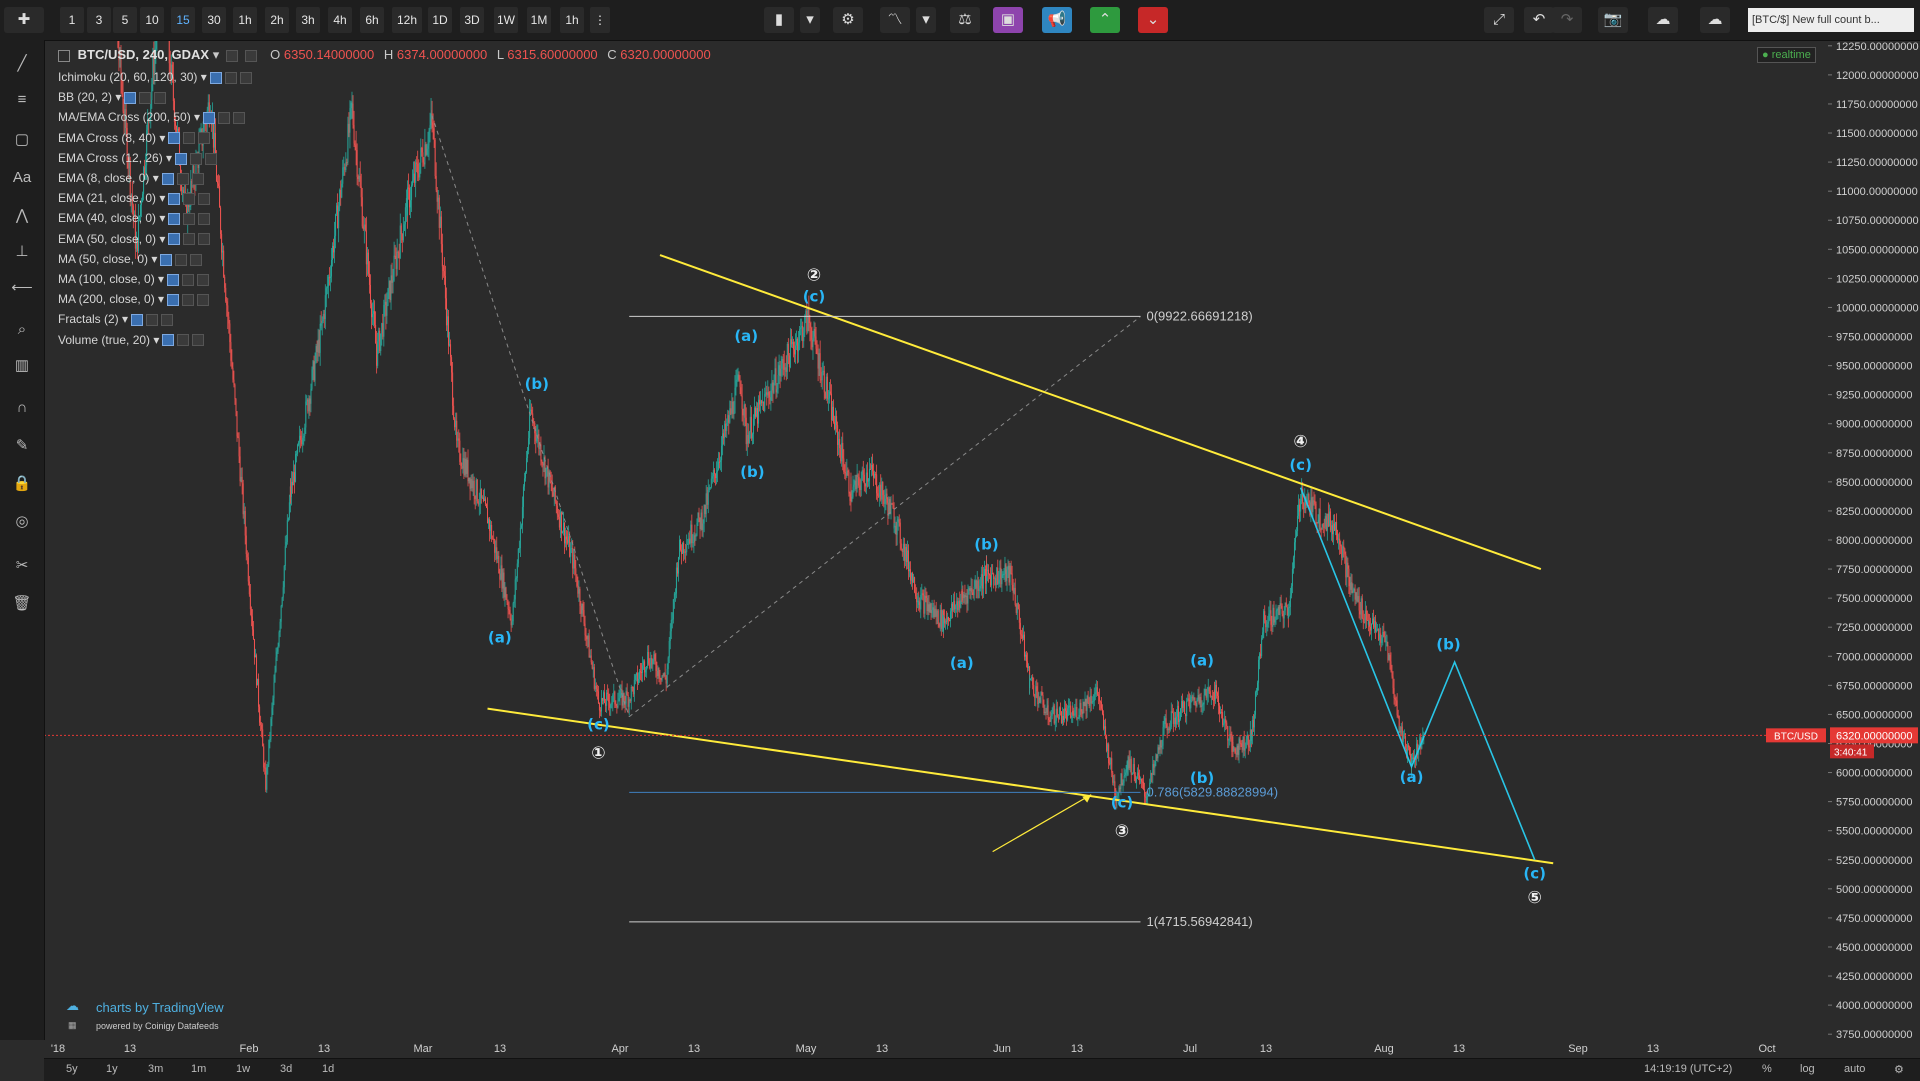  Describe the element at coordinates (107, 137) in the screenshot. I see `indicator-label: EMA Cross (8, 40)` at that location.